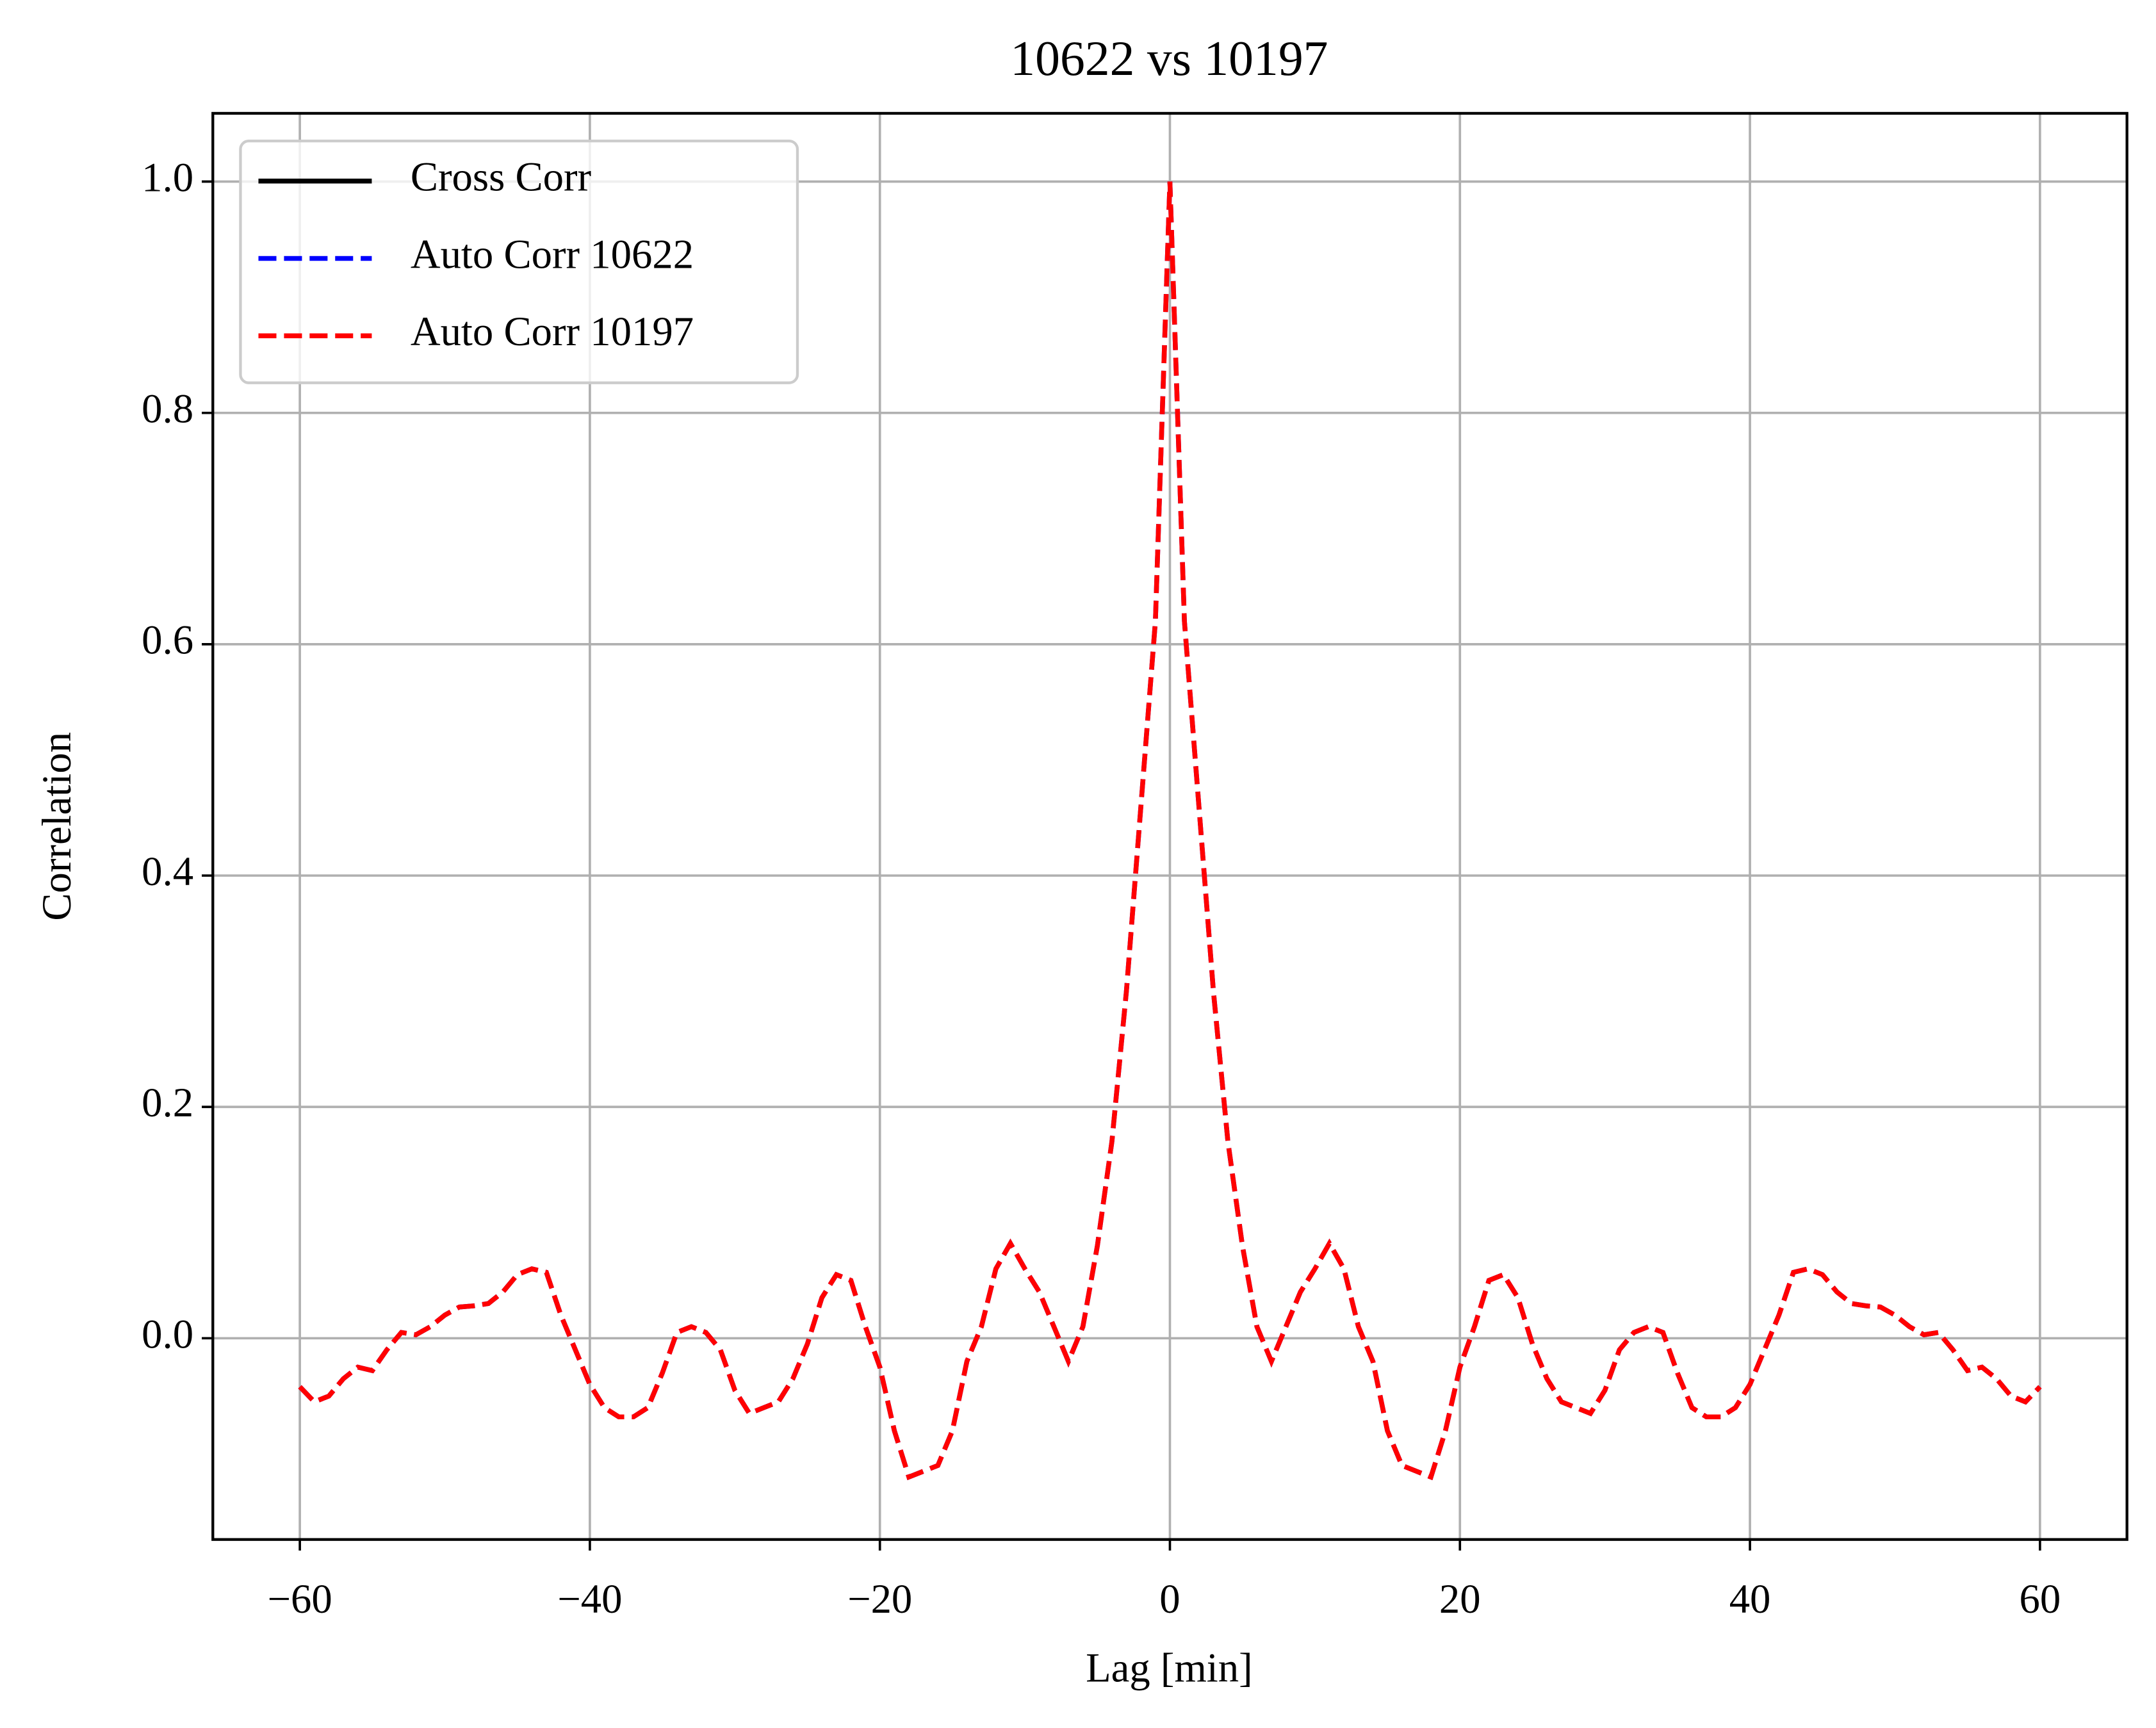  I want to click on x-tick-label: −60, so click(300, 1599).